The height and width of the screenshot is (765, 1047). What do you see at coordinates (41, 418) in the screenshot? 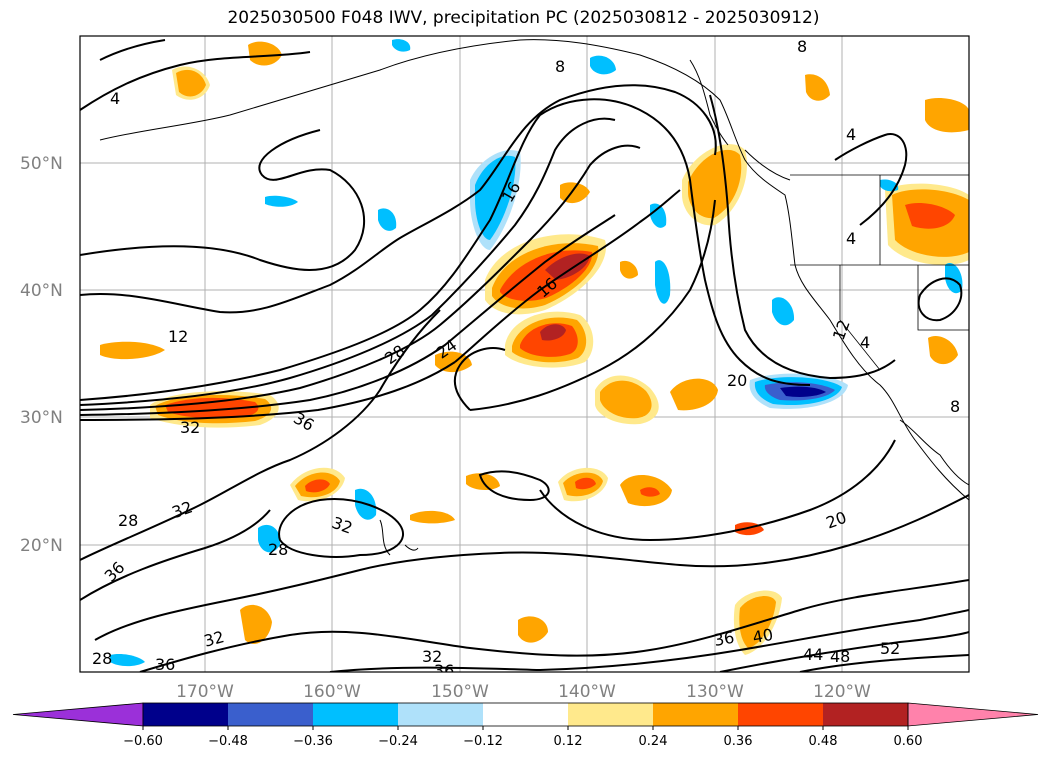
I see `lat-label-30n: 30°N` at bounding box center [41, 418].